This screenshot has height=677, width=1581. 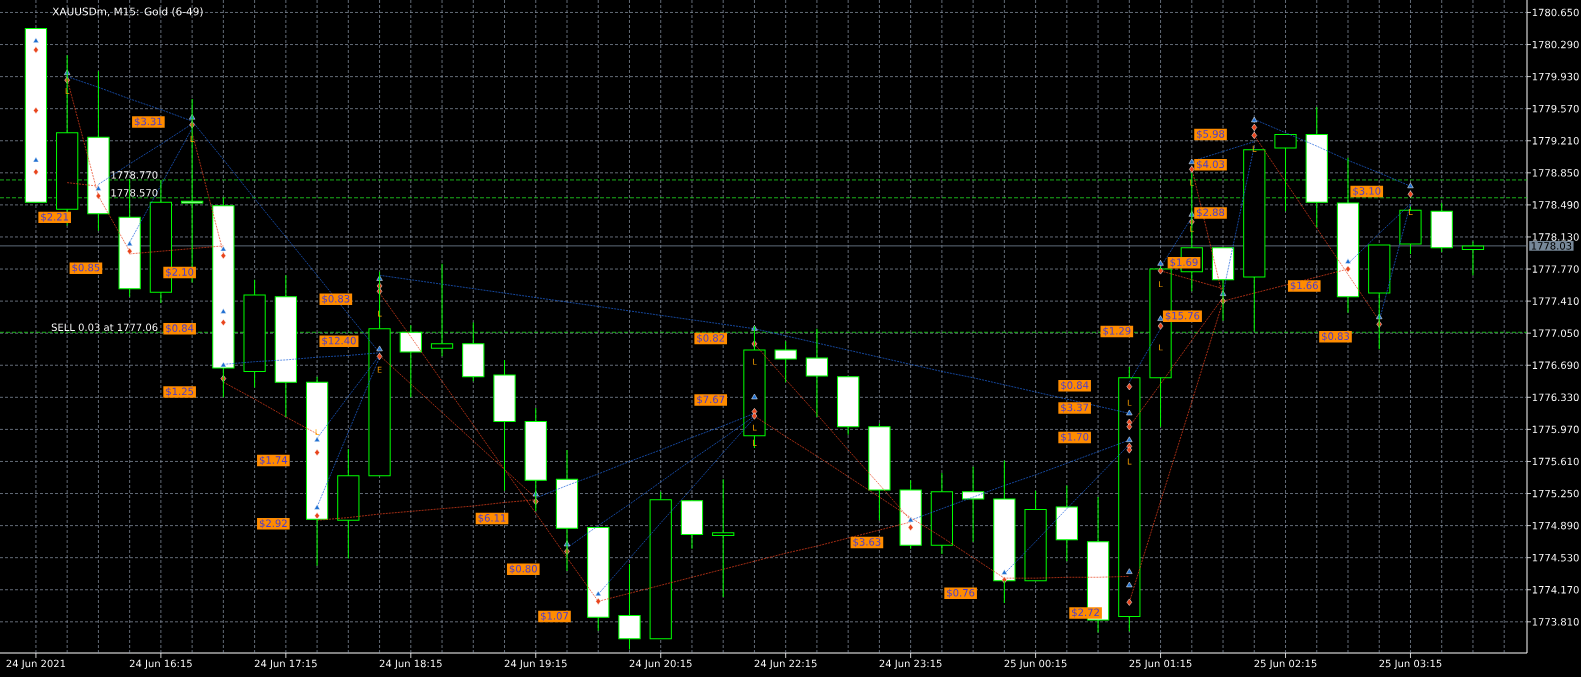 I want to click on x-tick-label: 24 Jun 2021, so click(x=36, y=664).